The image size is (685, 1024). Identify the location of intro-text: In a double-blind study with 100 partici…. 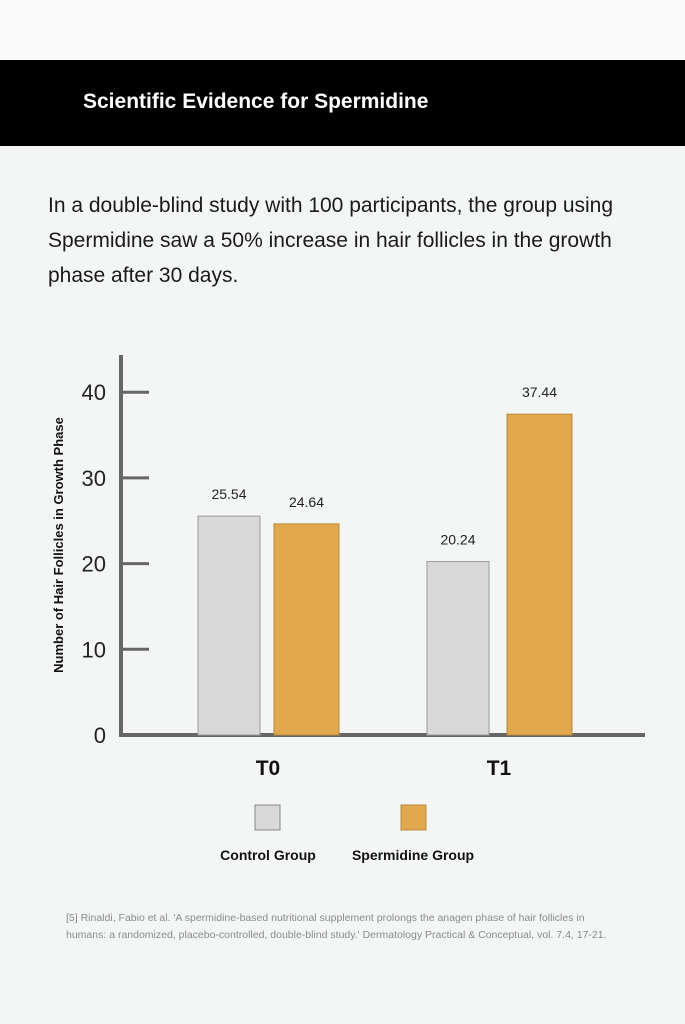
(331, 240).